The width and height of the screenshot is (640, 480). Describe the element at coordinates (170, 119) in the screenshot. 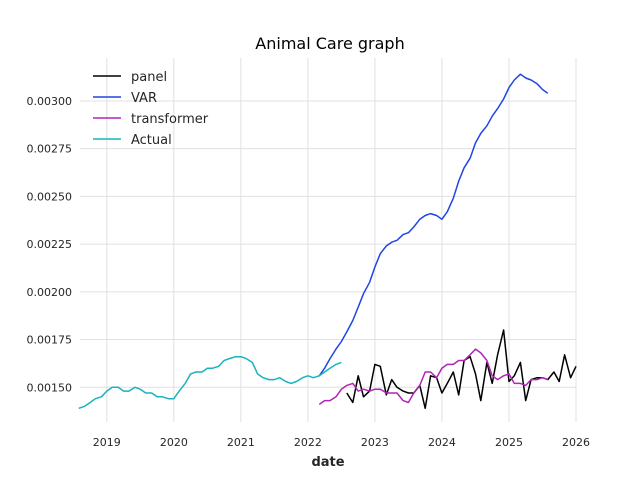

I see `legend-label-transformer: transformer` at that location.